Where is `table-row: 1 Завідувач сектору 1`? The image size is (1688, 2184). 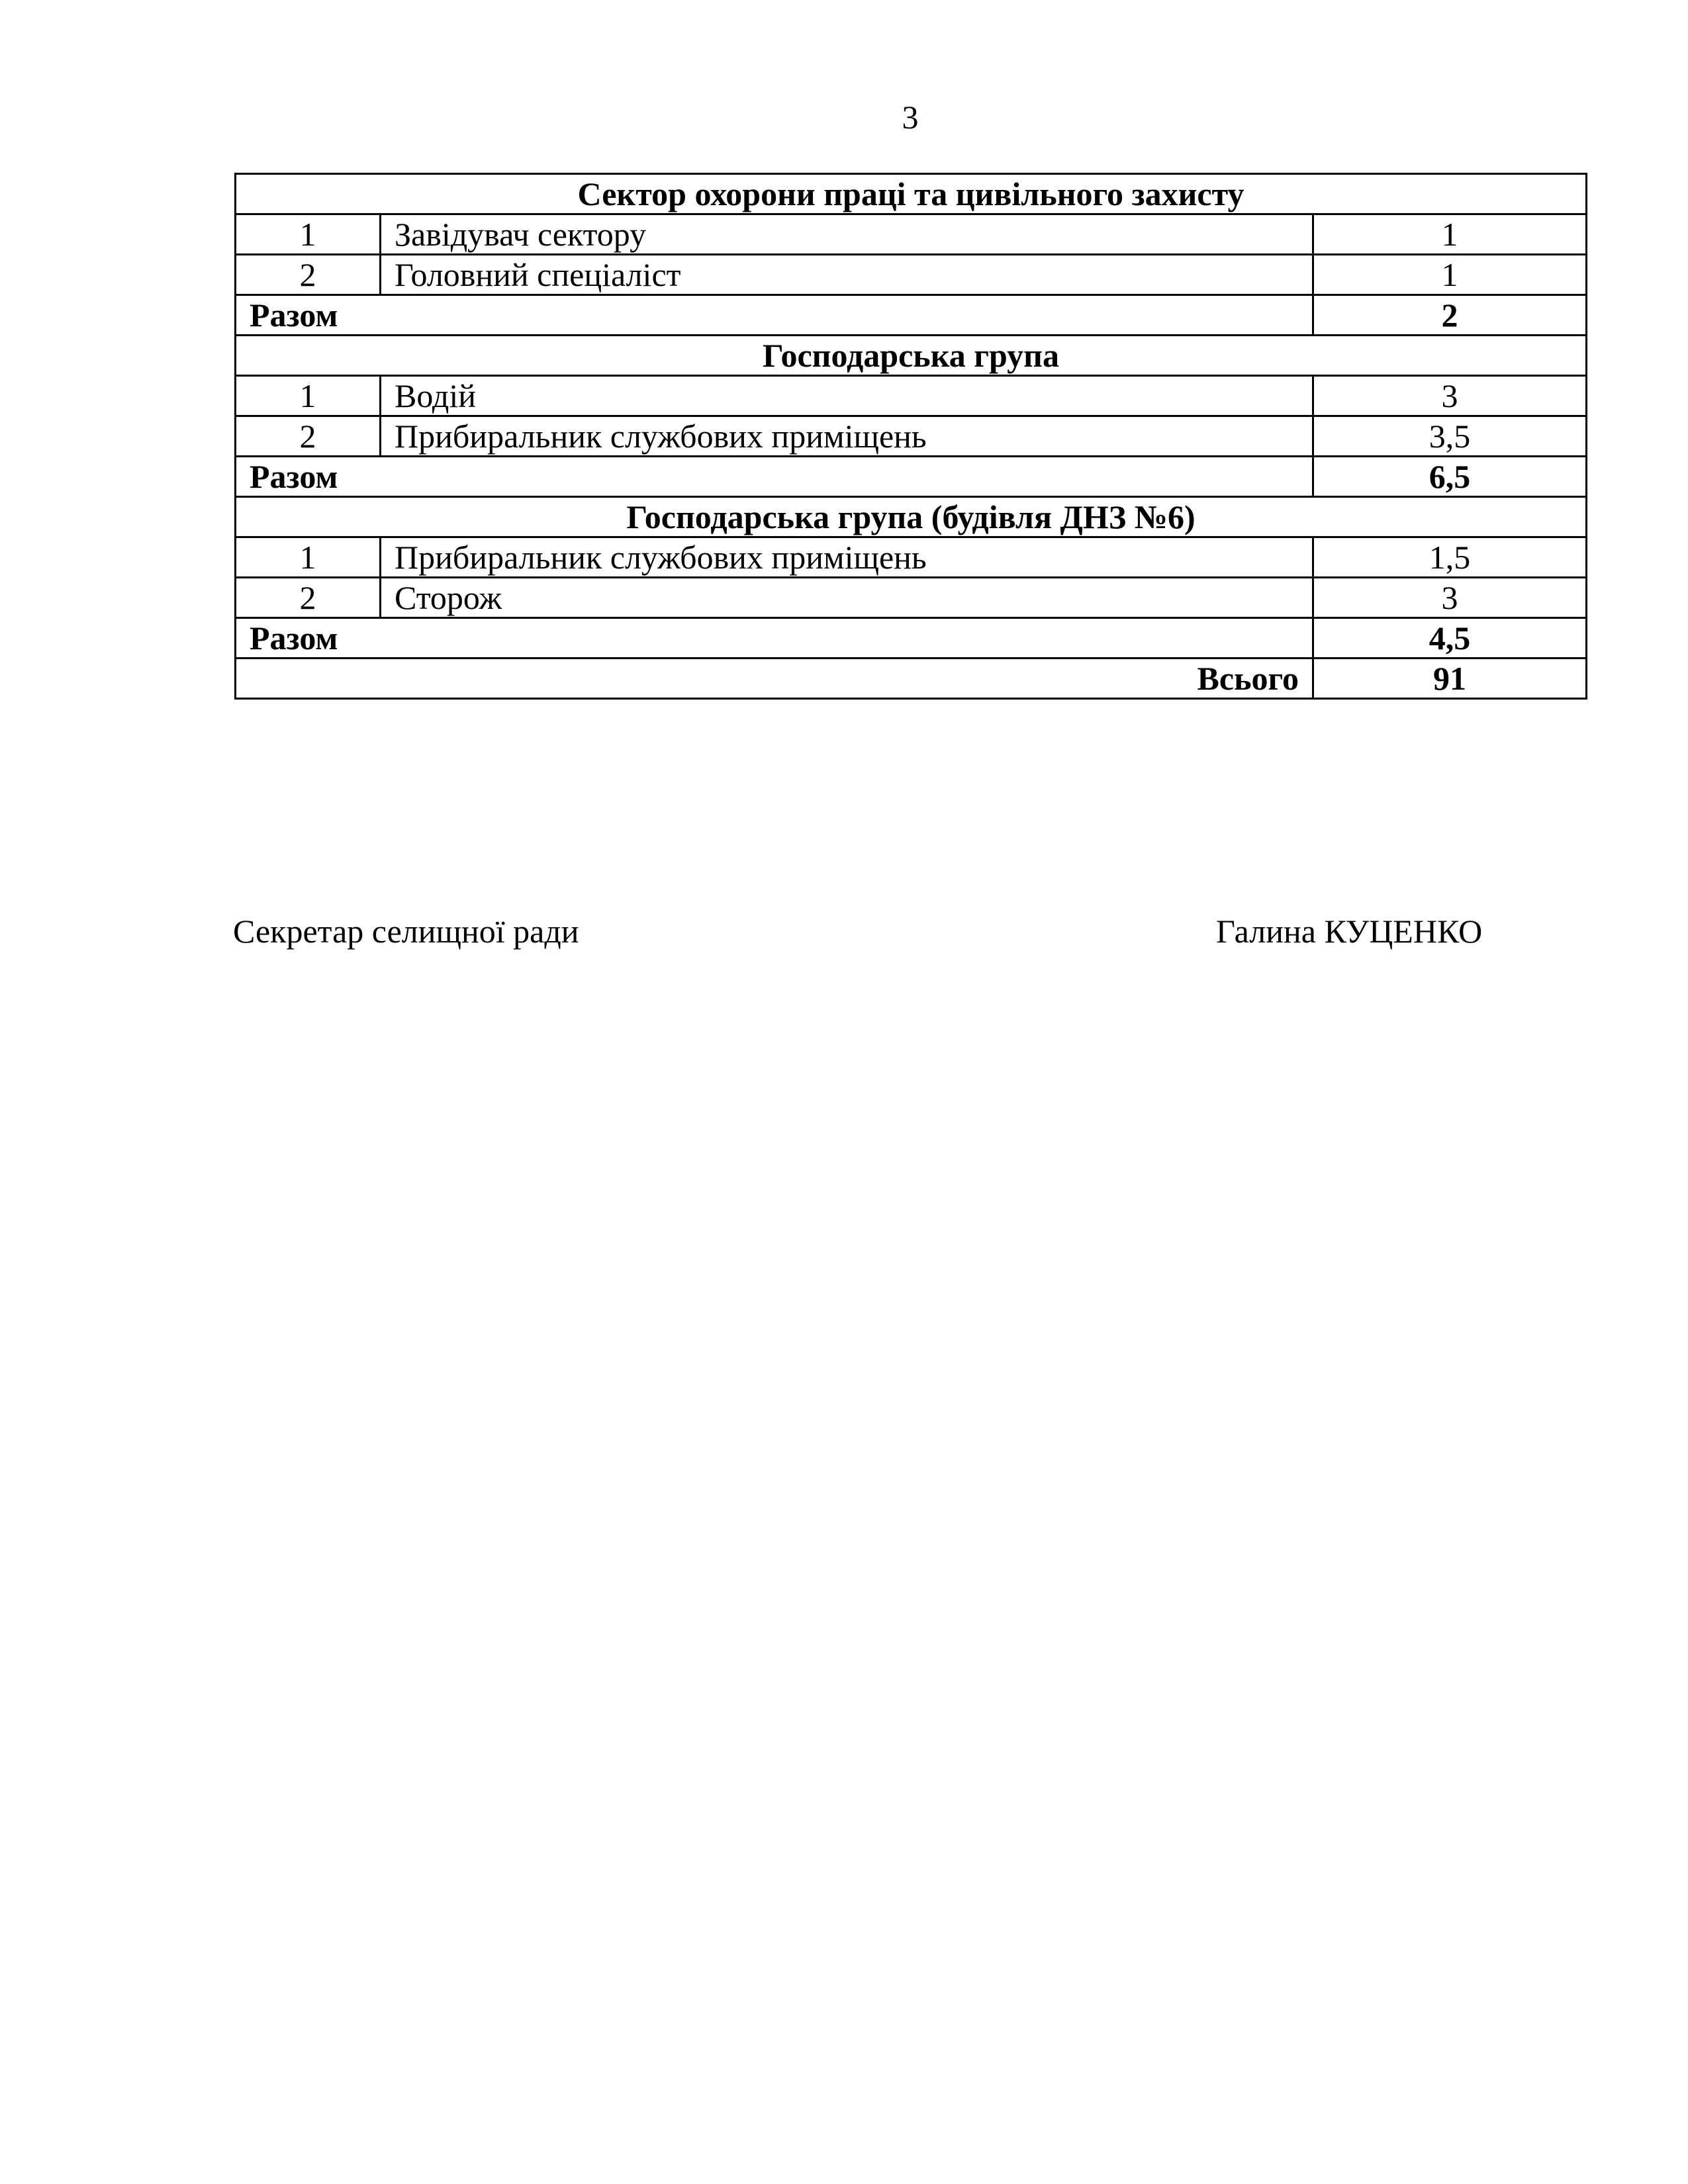 table-row: 1 Завідувач сектору 1 is located at coordinates (910, 234).